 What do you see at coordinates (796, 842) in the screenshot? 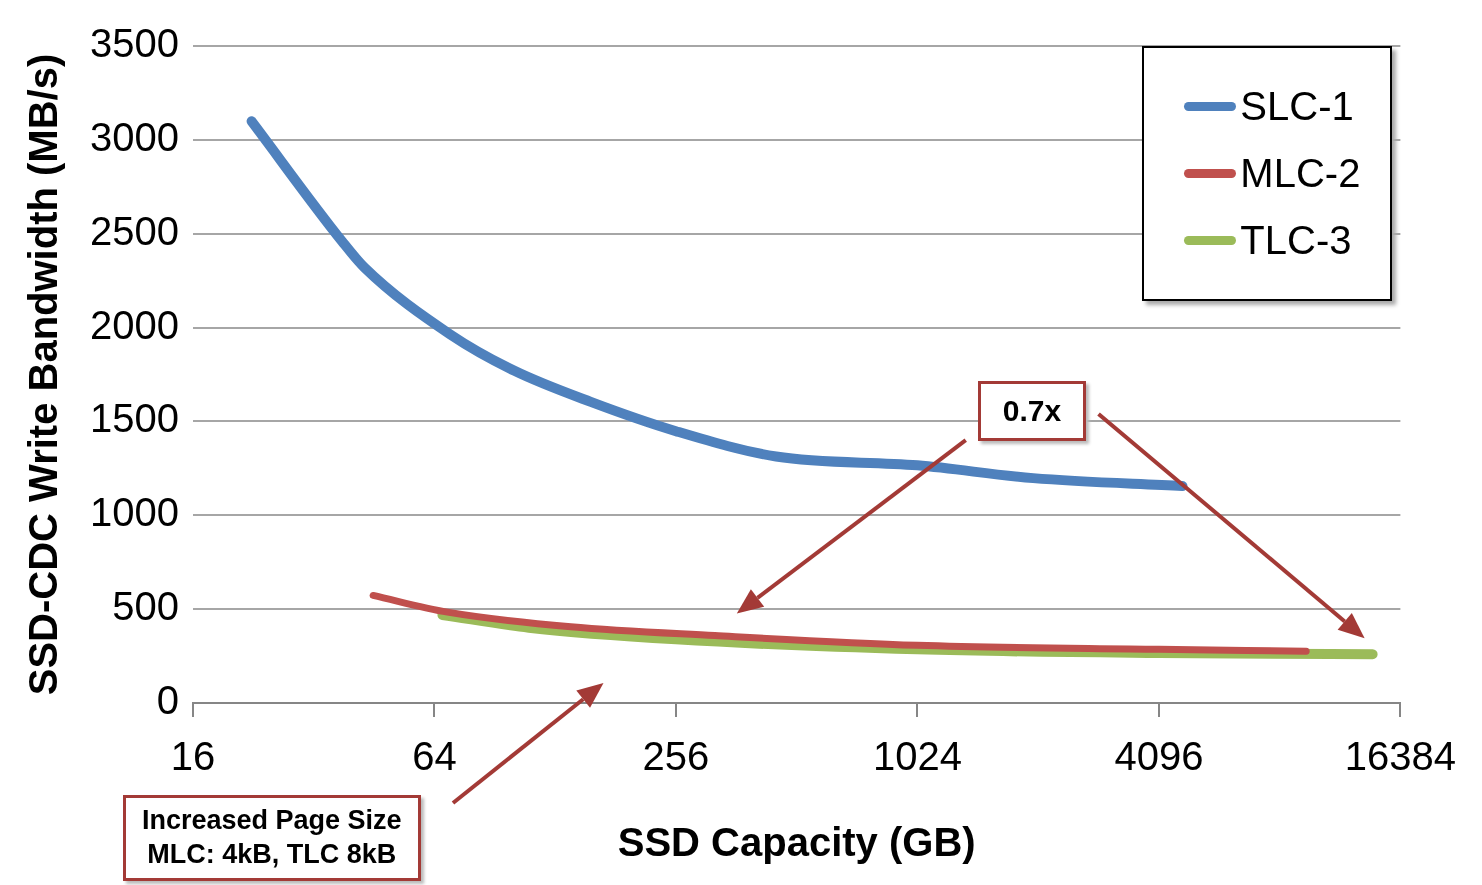
I see `x-axis-title: SSD Capacity (GB)` at bounding box center [796, 842].